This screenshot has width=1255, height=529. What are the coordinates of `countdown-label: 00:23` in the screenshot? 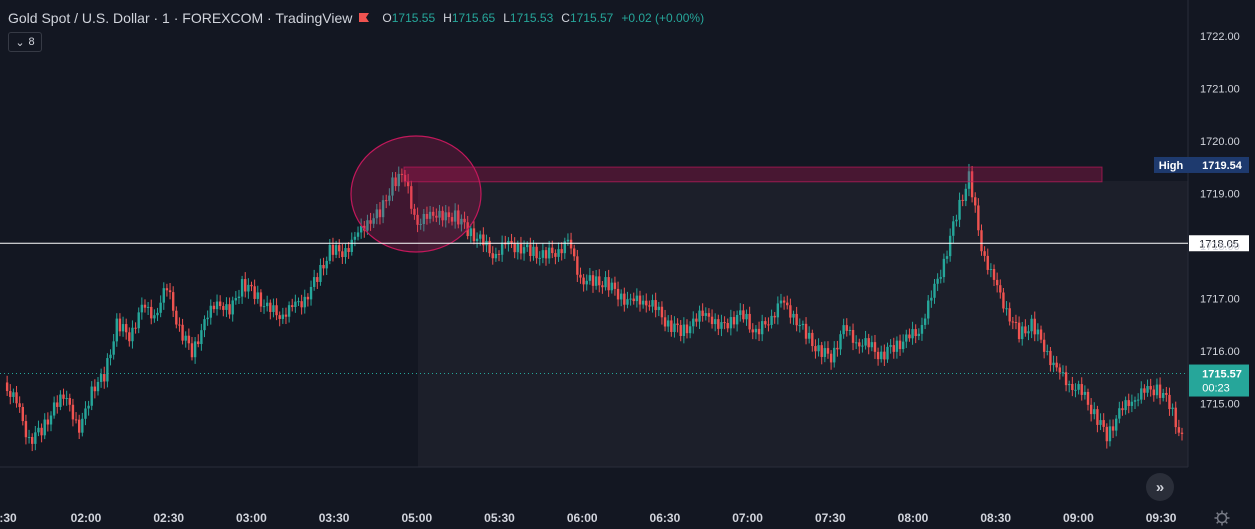 It's located at (1216, 389).